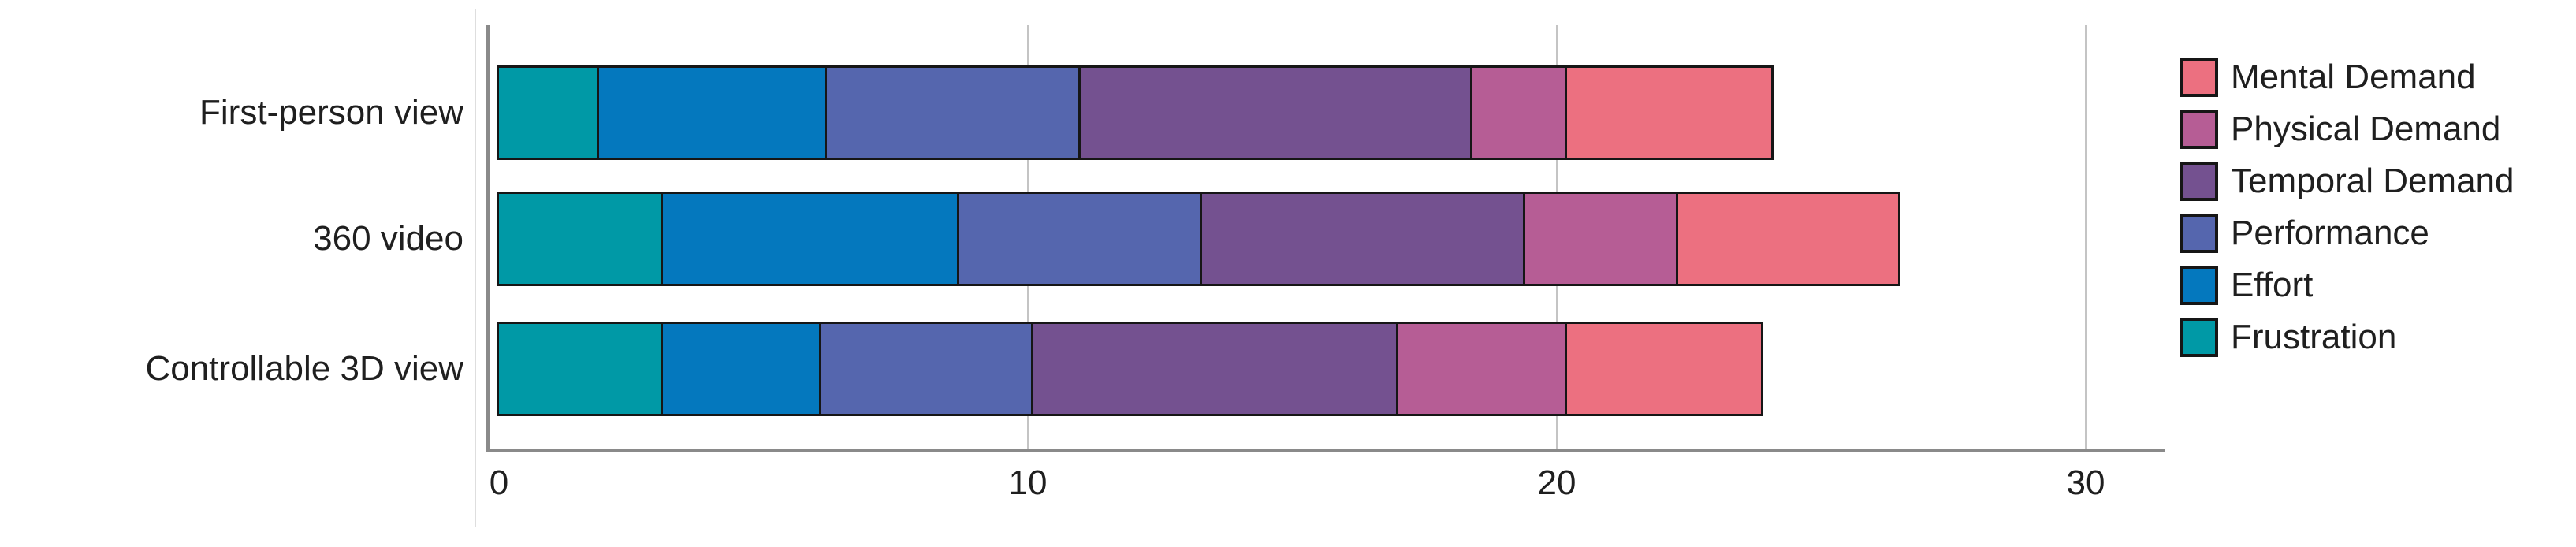  Describe the element at coordinates (2314, 337) in the screenshot. I see `legend-label: Frustration` at that location.